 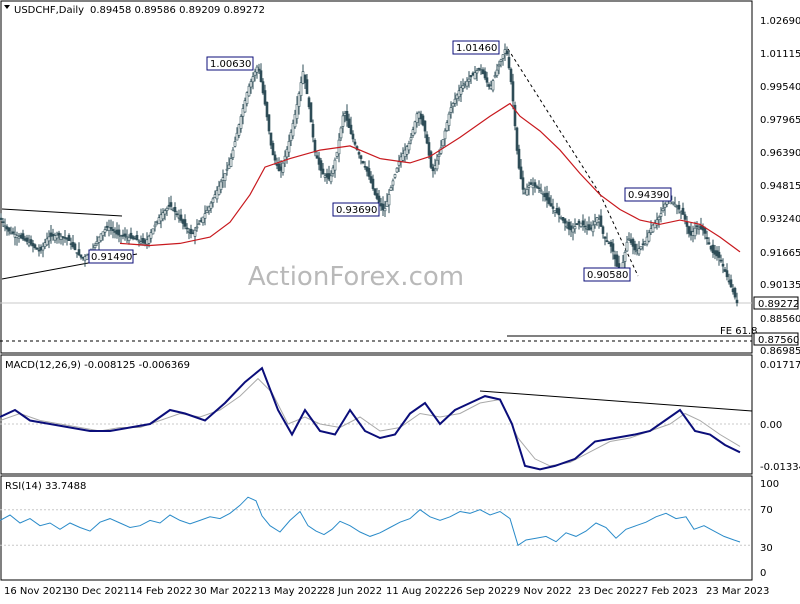 What do you see at coordinates (481, 591) in the screenshot?
I see `date-tick: 26 Sep 2022` at bounding box center [481, 591].